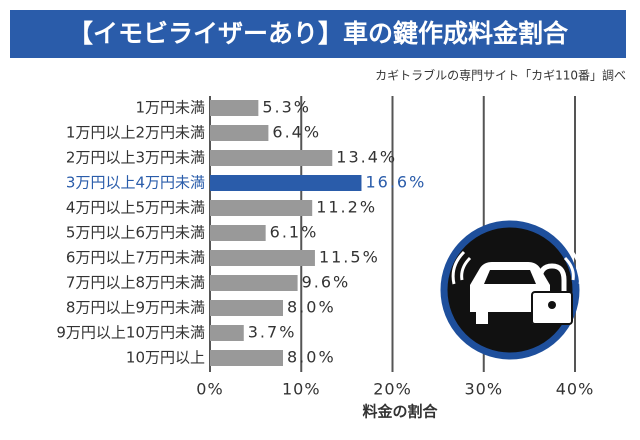 This screenshot has width=640, height=440. Describe the element at coordinates (209, 389) in the screenshot. I see `x-tick-label: 0%` at that location.